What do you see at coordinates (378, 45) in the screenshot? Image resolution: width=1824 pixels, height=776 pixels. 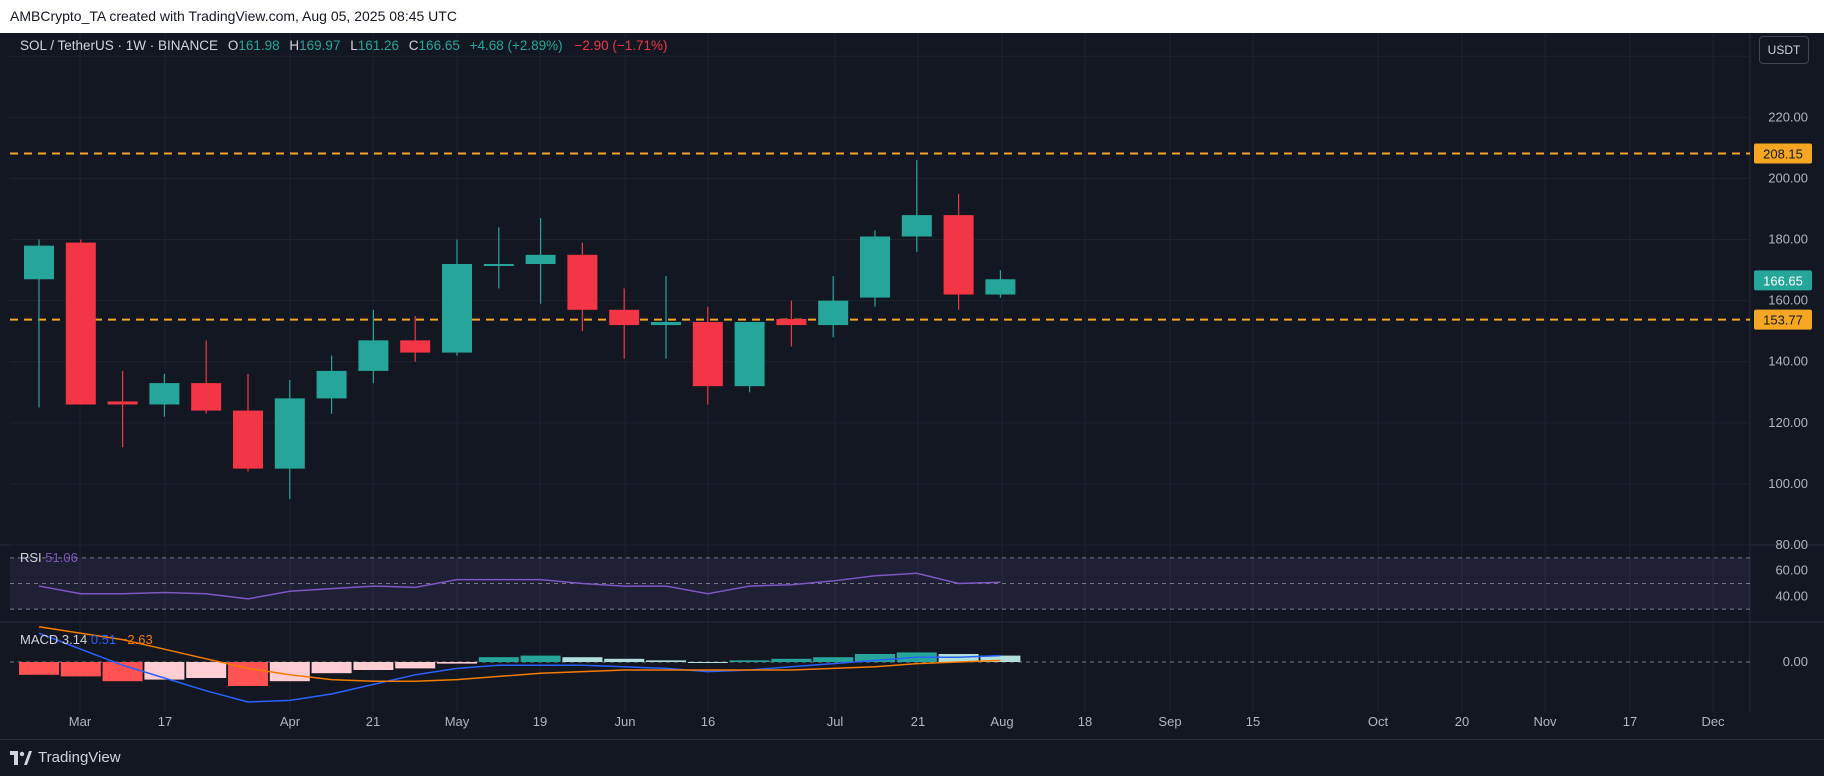 I see `low-value: 161.26` at bounding box center [378, 45].